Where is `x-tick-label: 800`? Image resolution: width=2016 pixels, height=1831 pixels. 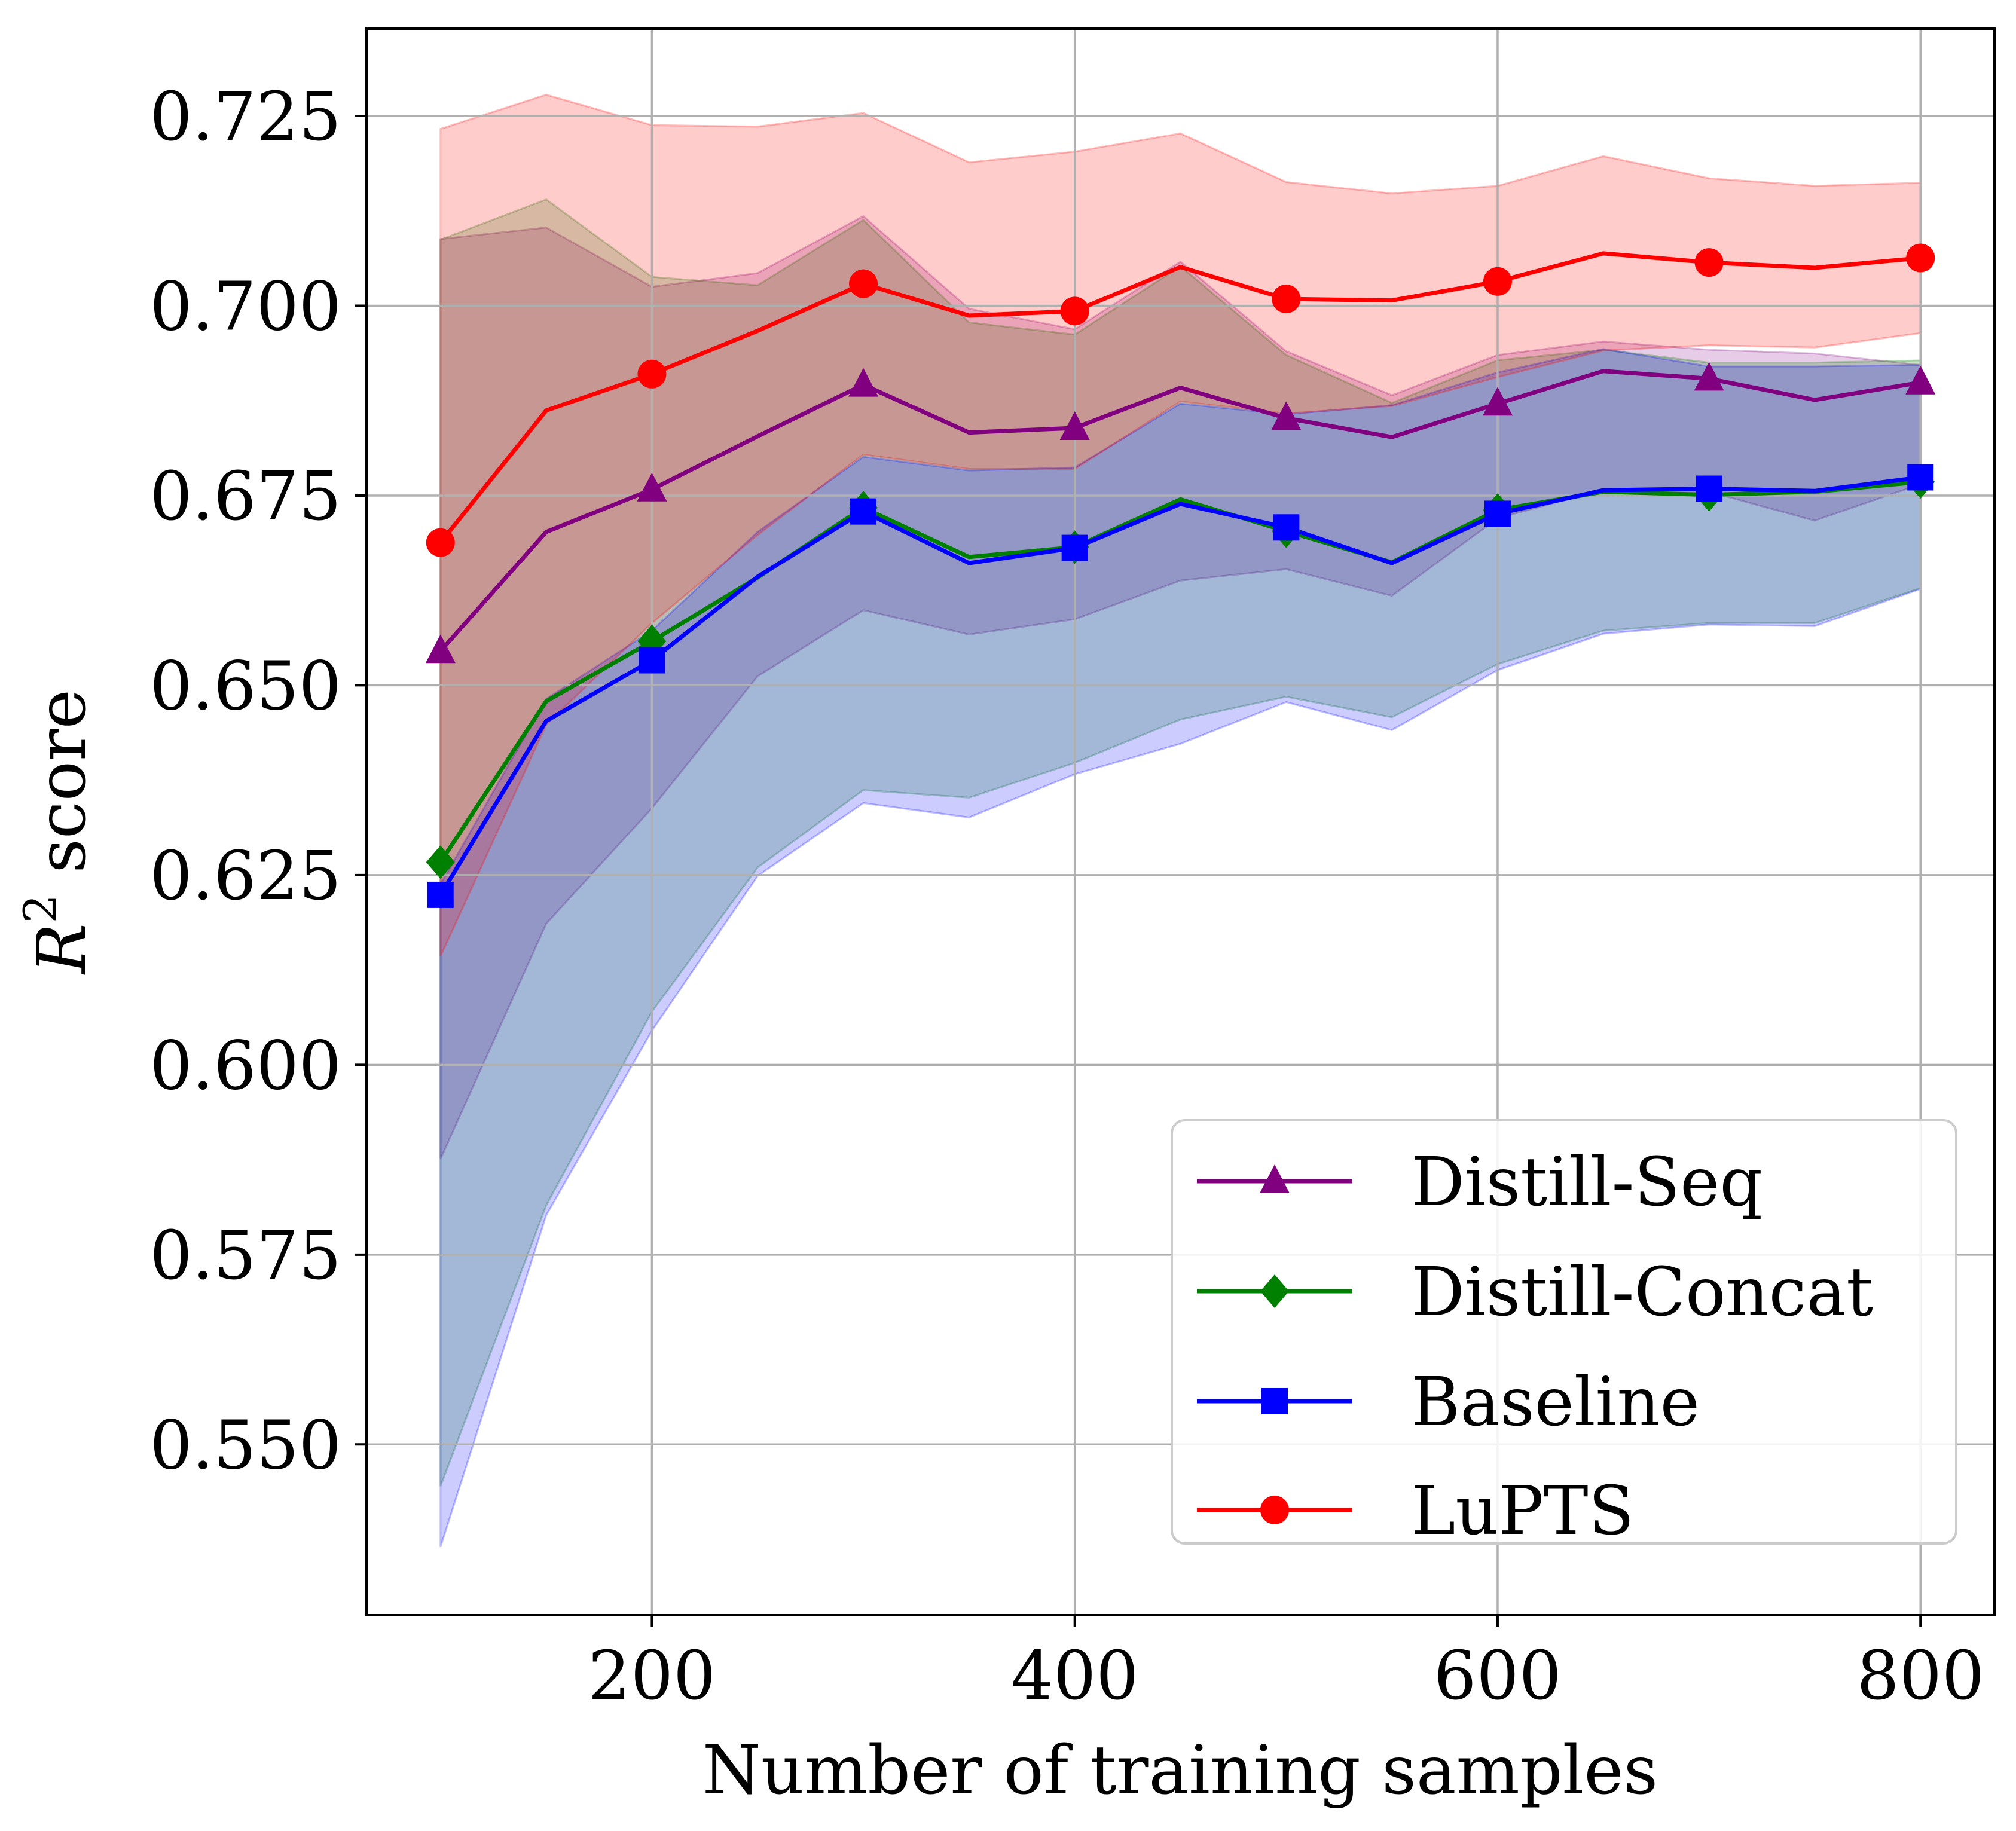 x-tick-label: 800 is located at coordinates (1920, 1676).